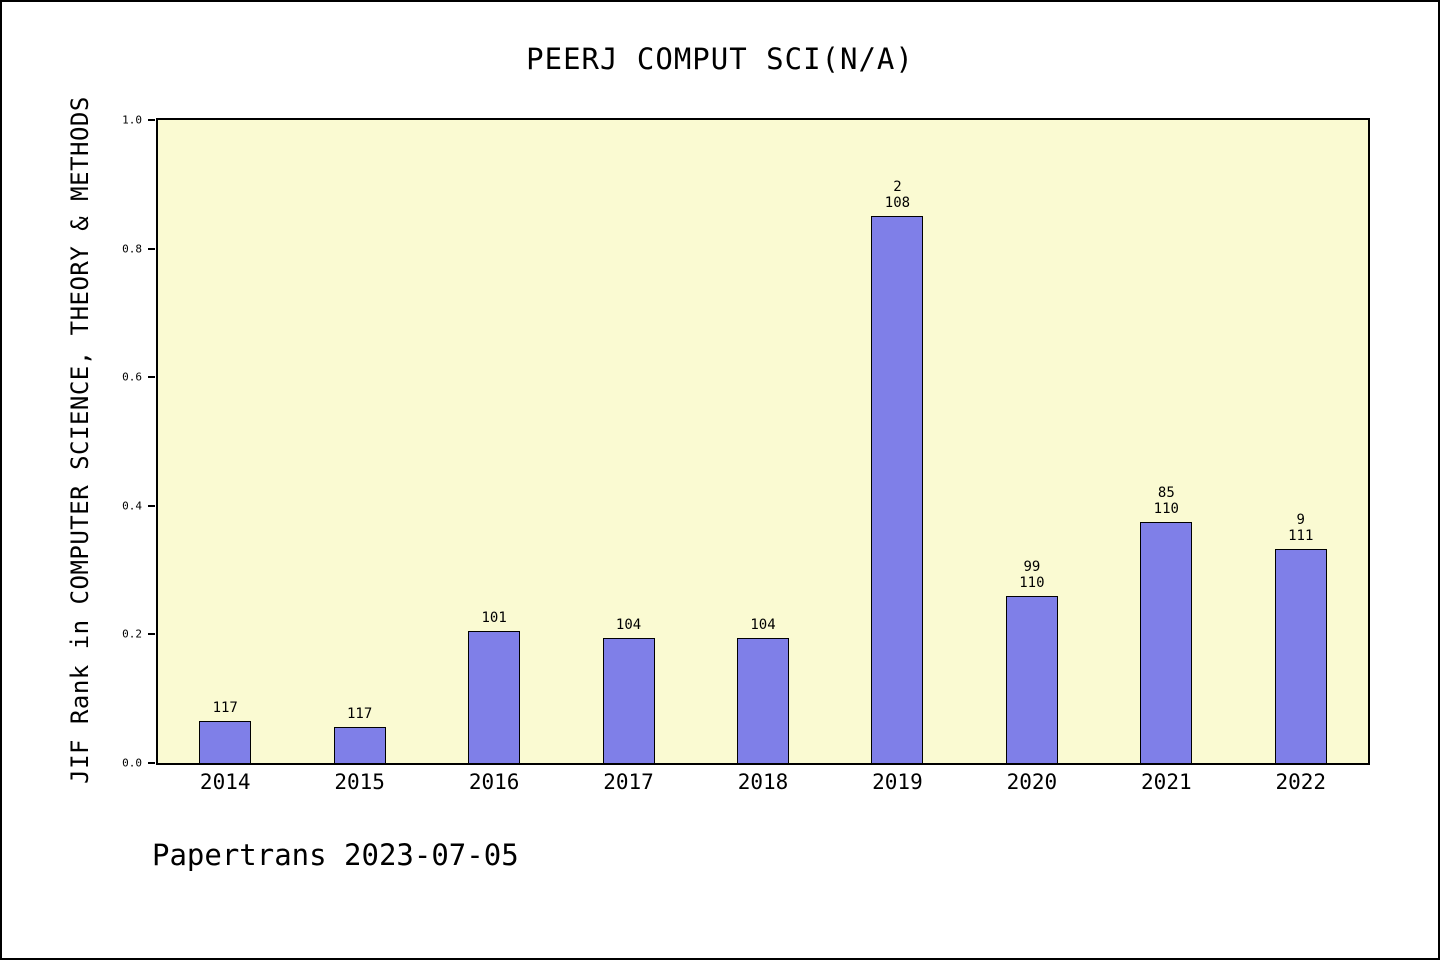  I want to click on bar-value-label: 85 110, so click(1166, 500).